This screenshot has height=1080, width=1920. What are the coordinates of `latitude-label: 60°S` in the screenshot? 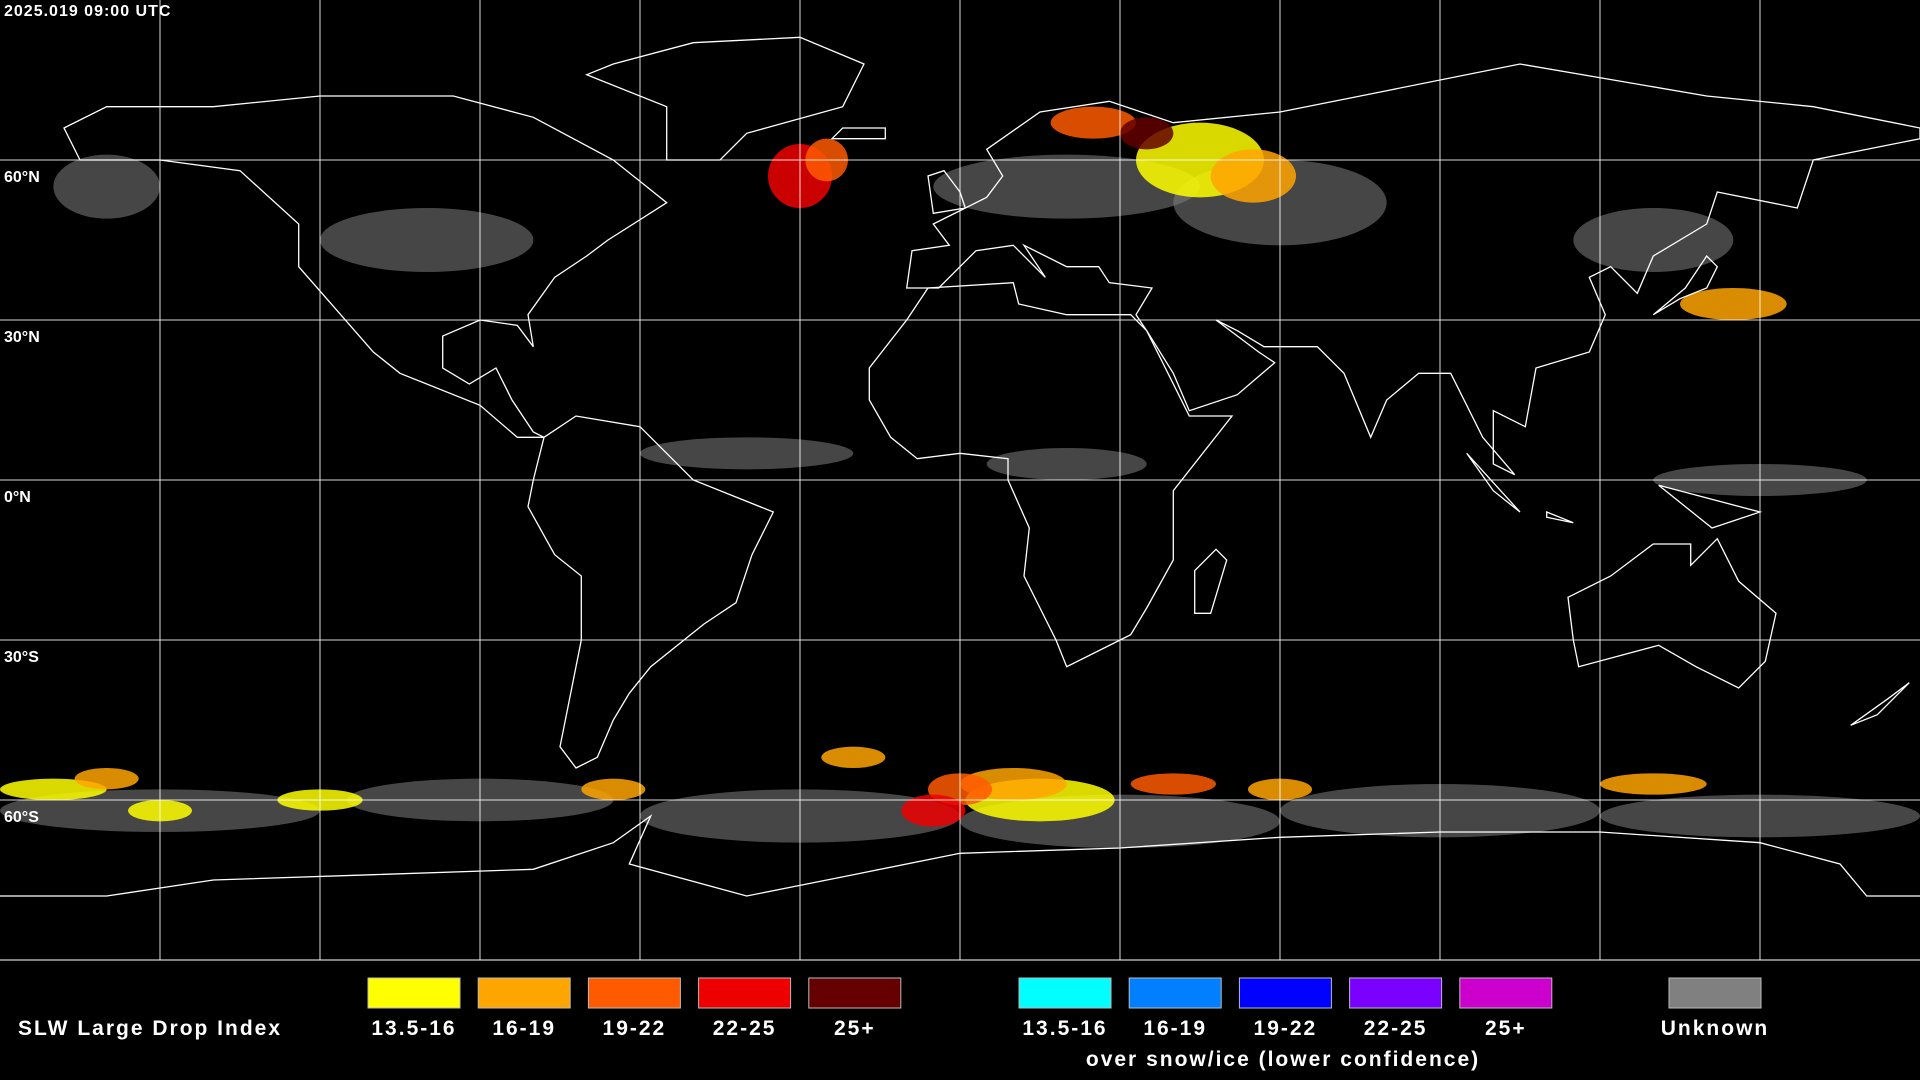 It's located at (21, 817).